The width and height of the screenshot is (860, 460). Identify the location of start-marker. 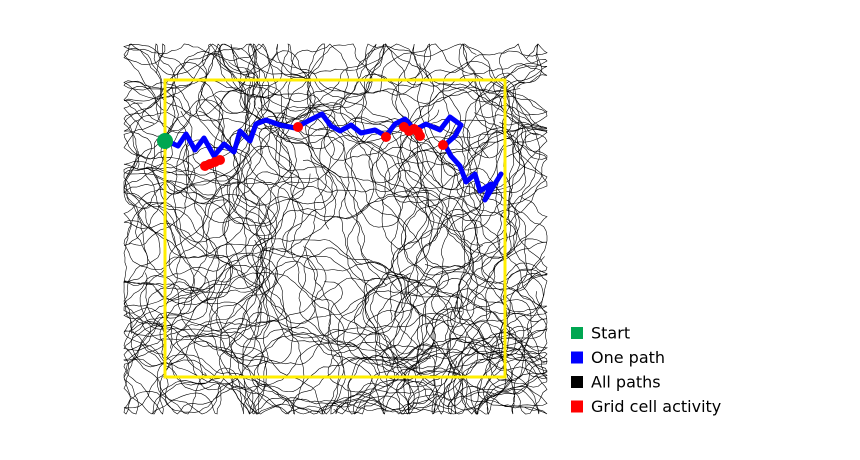
(165, 141).